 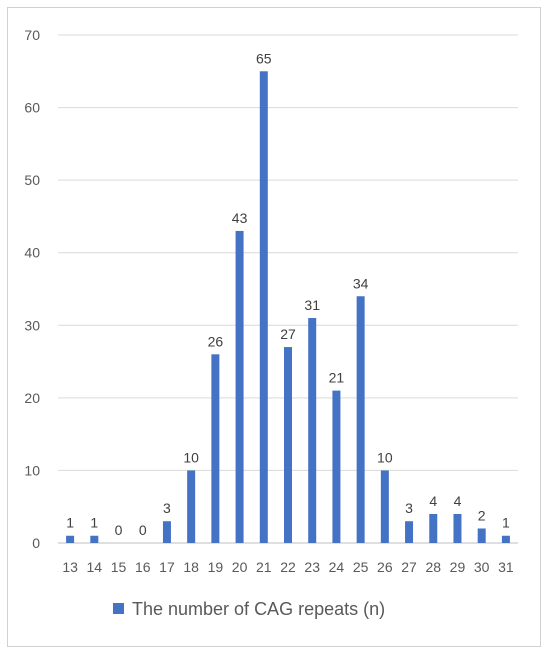 What do you see at coordinates (216, 341) in the screenshot?
I see `data-label: 26` at bounding box center [216, 341].